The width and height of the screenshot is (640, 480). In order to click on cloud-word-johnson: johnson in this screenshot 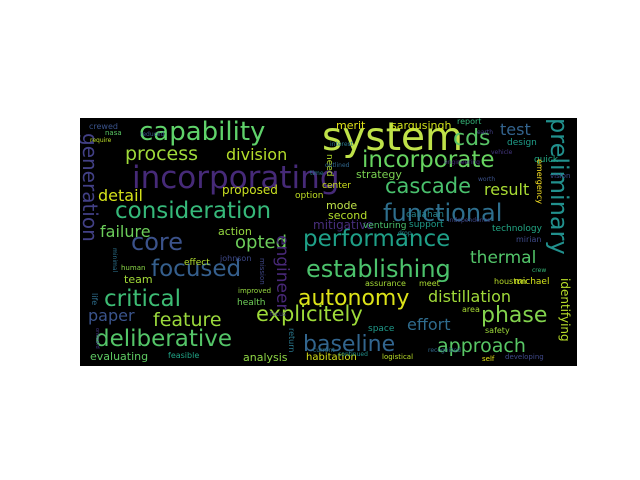, I will do `click(236, 258)`.